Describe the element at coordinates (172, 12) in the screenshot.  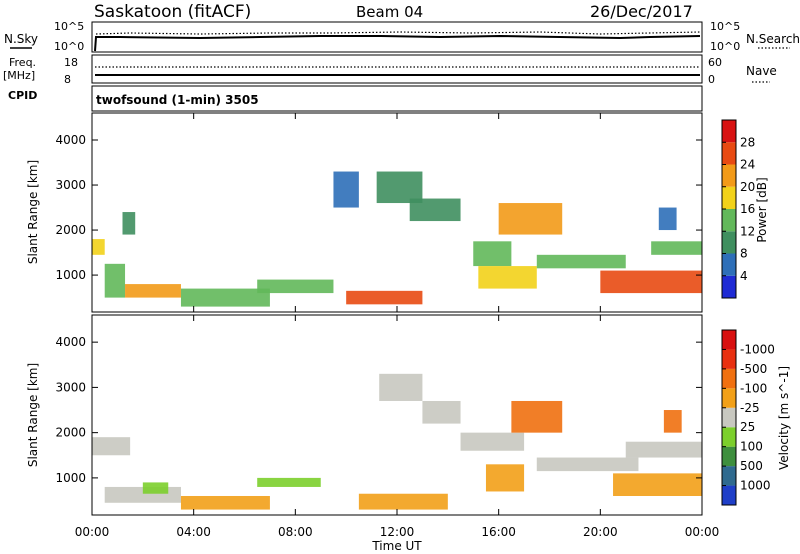
I see `station-title: Saskatoon (fitACF)` at that location.